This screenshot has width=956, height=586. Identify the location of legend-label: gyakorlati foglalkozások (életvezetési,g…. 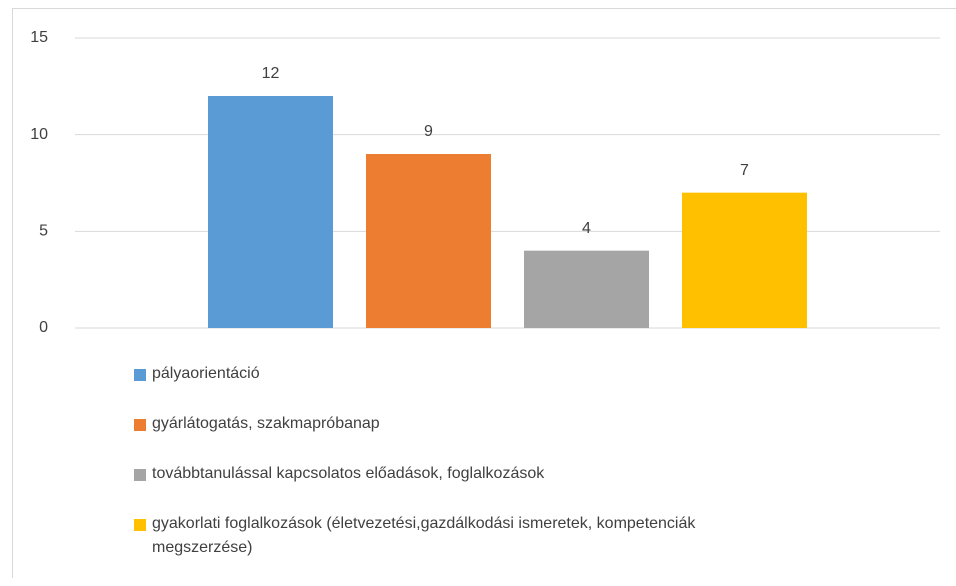
(473, 536).